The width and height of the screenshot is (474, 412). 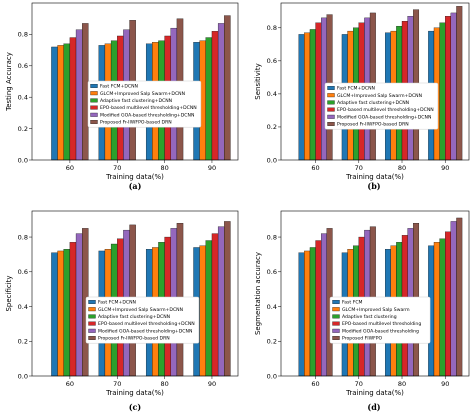 I want to click on legend-entry: GLCM+Improved Salp Swarm, so click(x=376, y=310).